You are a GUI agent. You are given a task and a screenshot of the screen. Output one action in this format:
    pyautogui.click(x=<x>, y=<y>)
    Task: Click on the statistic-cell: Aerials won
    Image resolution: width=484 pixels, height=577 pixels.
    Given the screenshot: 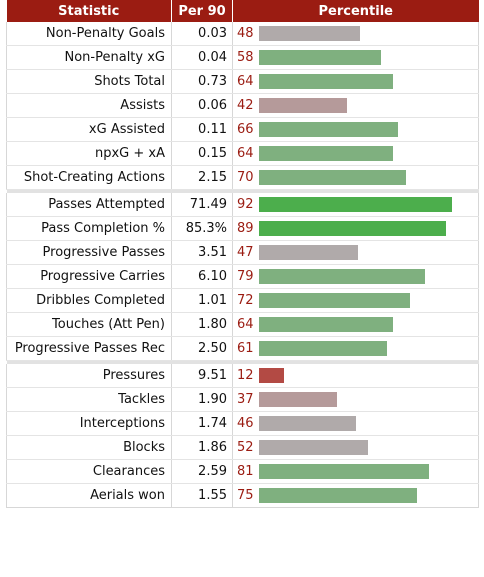 What is the action you would take?
    pyautogui.click(x=89, y=495)
    